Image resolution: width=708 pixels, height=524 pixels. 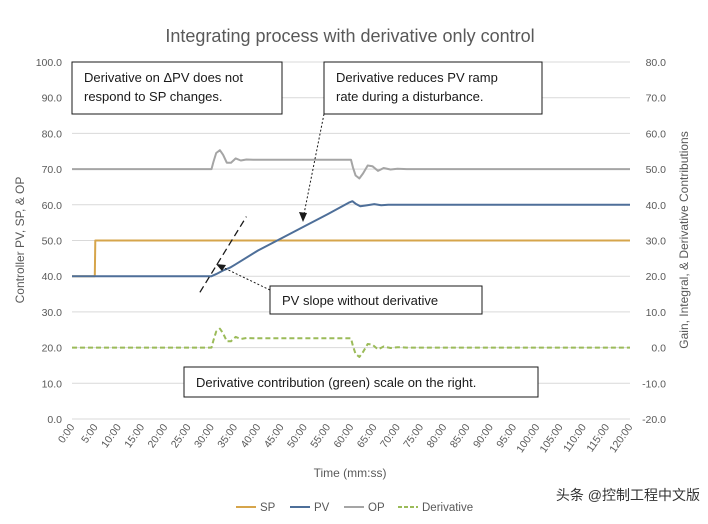 What do you see at coordinates (483, 436) in the screenshot?
I see `x-tick-label: 90:00` at bounding box center [483, 436].